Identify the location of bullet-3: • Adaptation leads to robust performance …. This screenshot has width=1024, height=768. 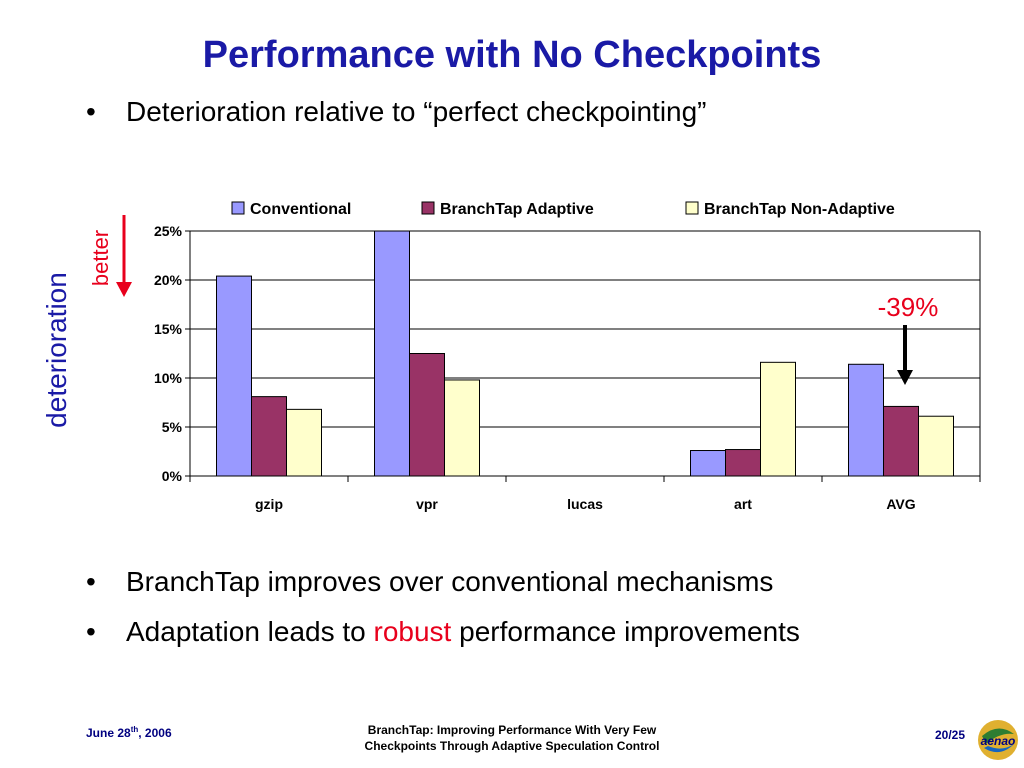
(443, 632).